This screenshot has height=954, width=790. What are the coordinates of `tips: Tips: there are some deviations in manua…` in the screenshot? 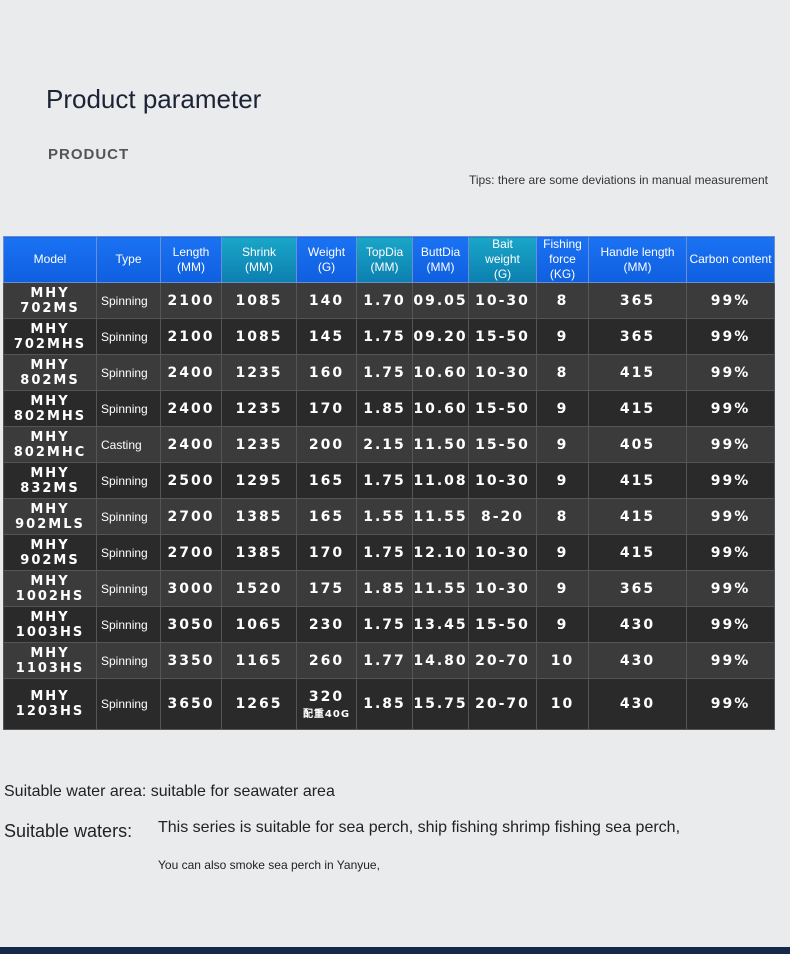 It's located at (618, 180).